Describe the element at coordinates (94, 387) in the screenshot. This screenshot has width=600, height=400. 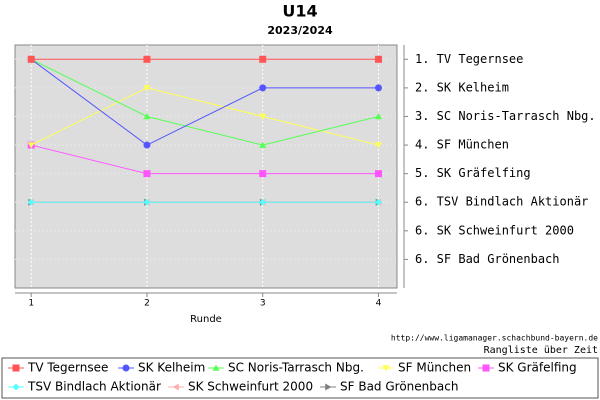
I see `legend-label: TSV Bindlach Aktionär` at that location.